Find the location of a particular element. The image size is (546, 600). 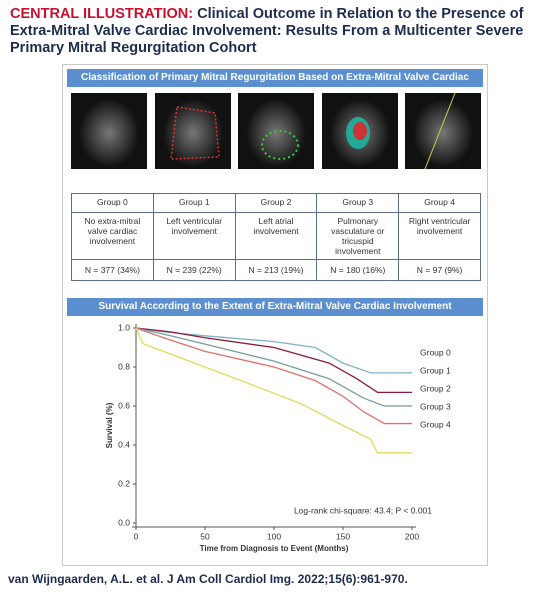

table-cell: Group 1 is located at coordinates (194, 203).